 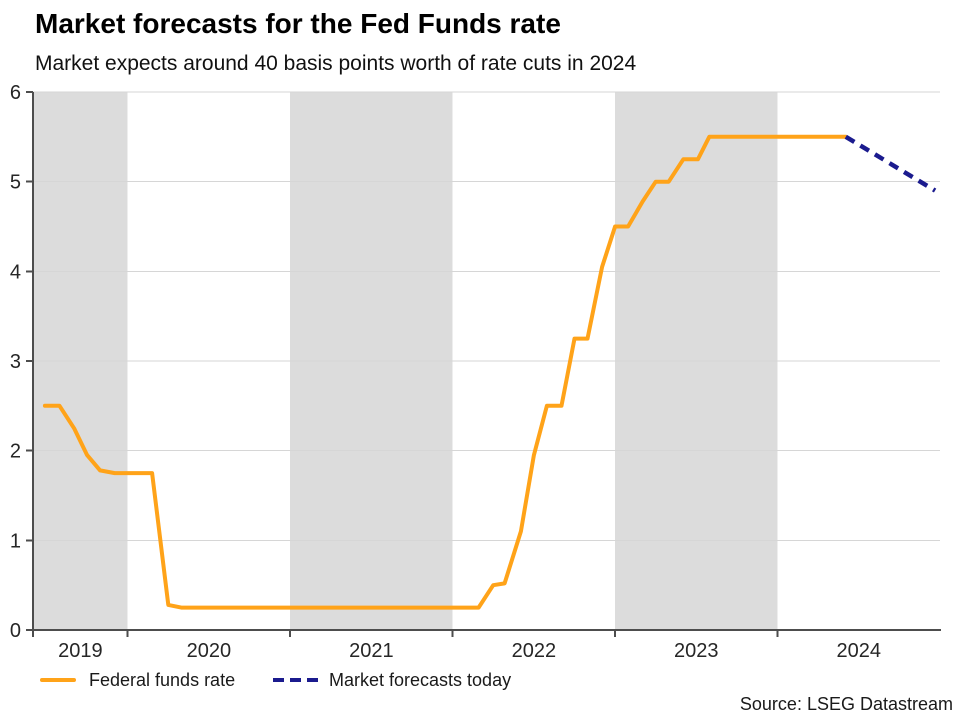 I want to click on legend-item-market-forecasts: Market forecasts today, so click(x=392, y=680).